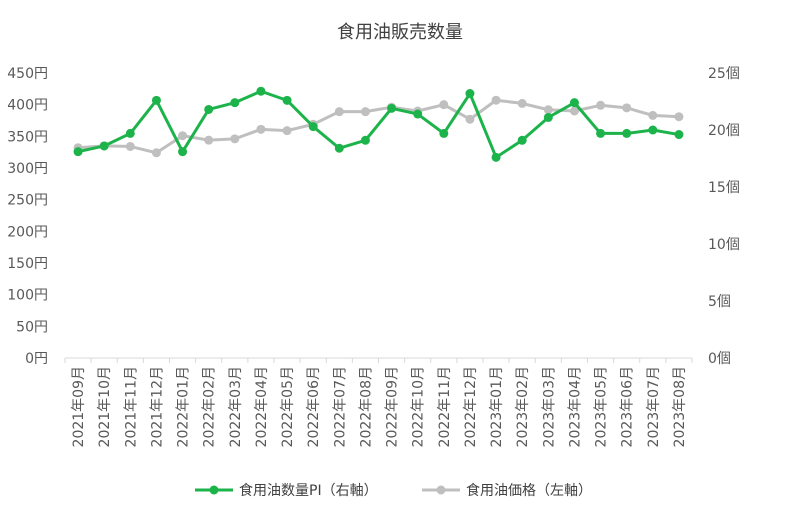 This screenshot has height=515, width=800. What do you see at coordinates (157, 406) in the screenshot?
I see `x-axis-tick-label: 2021年12月` at bounding box center [157, 406].